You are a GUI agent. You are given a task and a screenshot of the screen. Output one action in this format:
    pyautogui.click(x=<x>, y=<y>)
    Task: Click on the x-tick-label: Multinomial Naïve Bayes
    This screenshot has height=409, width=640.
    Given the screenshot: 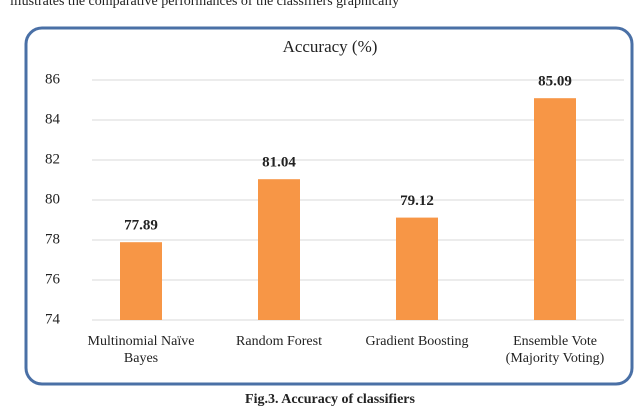 What is the action you would take?
    pyautogui.click(x=141, y=350)
    